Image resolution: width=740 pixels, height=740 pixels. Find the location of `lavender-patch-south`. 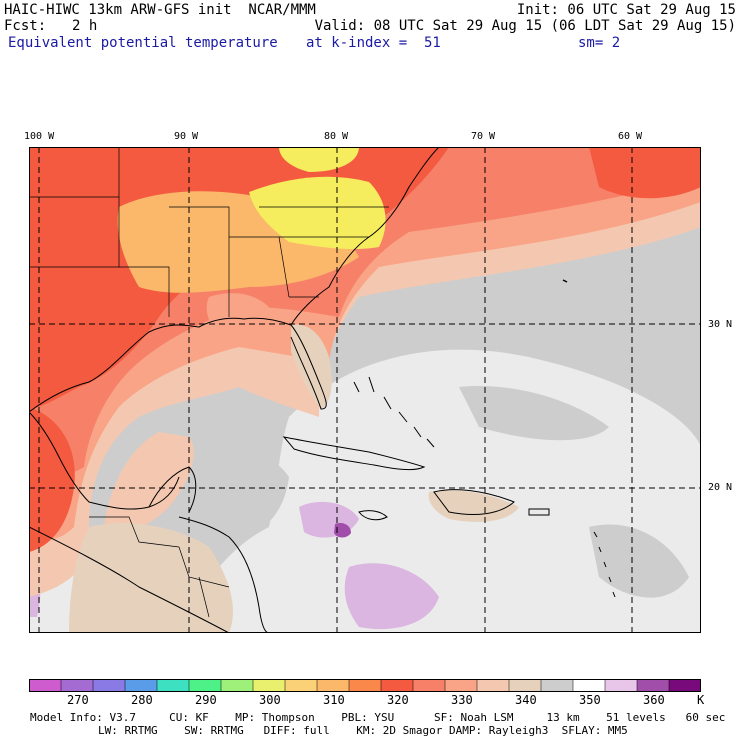

lavender-patch-south is located at coordinates (391, 596).